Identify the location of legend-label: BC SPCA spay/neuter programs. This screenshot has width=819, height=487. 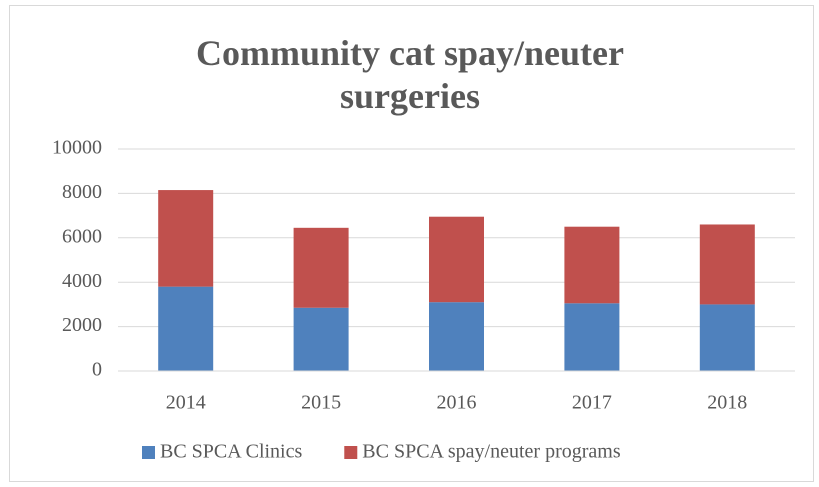
(491, 452).